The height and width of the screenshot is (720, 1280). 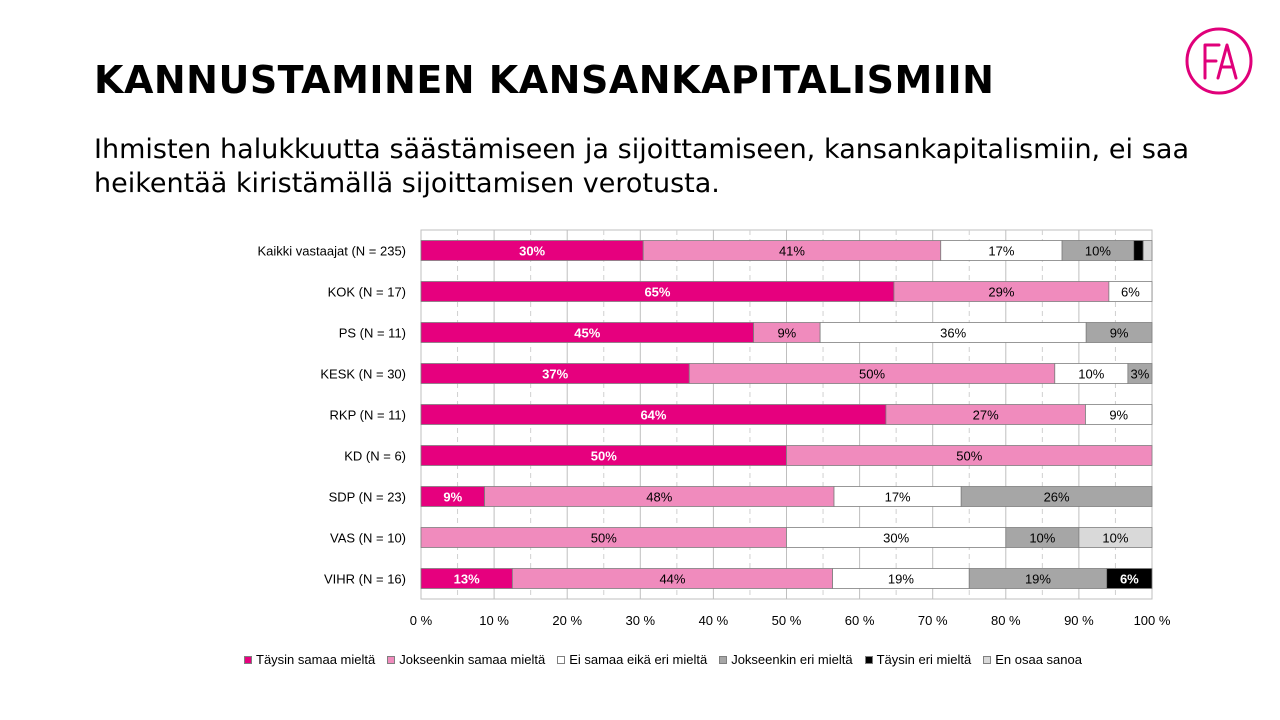 I want to click on category-label: SDP (N = 23), so click(x=367, y=497).